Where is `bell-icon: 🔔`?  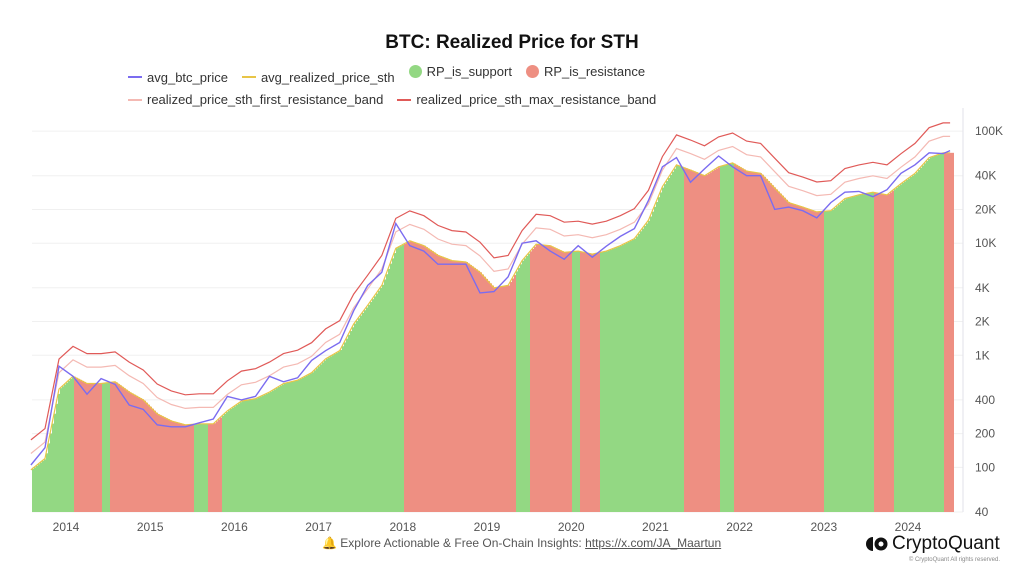
bell-icon: 🔔 is located at coordinates (329, 543).